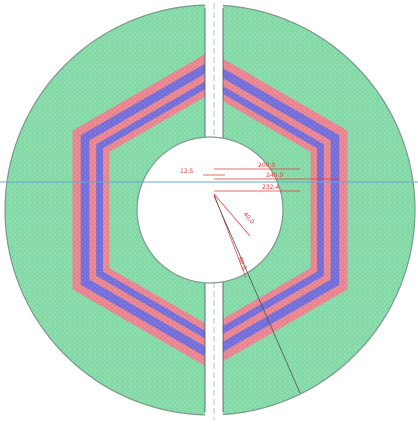  What do you see at coordinates (274, 175) in the screenshot?
I see `dim-label-d3: 240.0` at bounding box center [274, 175].